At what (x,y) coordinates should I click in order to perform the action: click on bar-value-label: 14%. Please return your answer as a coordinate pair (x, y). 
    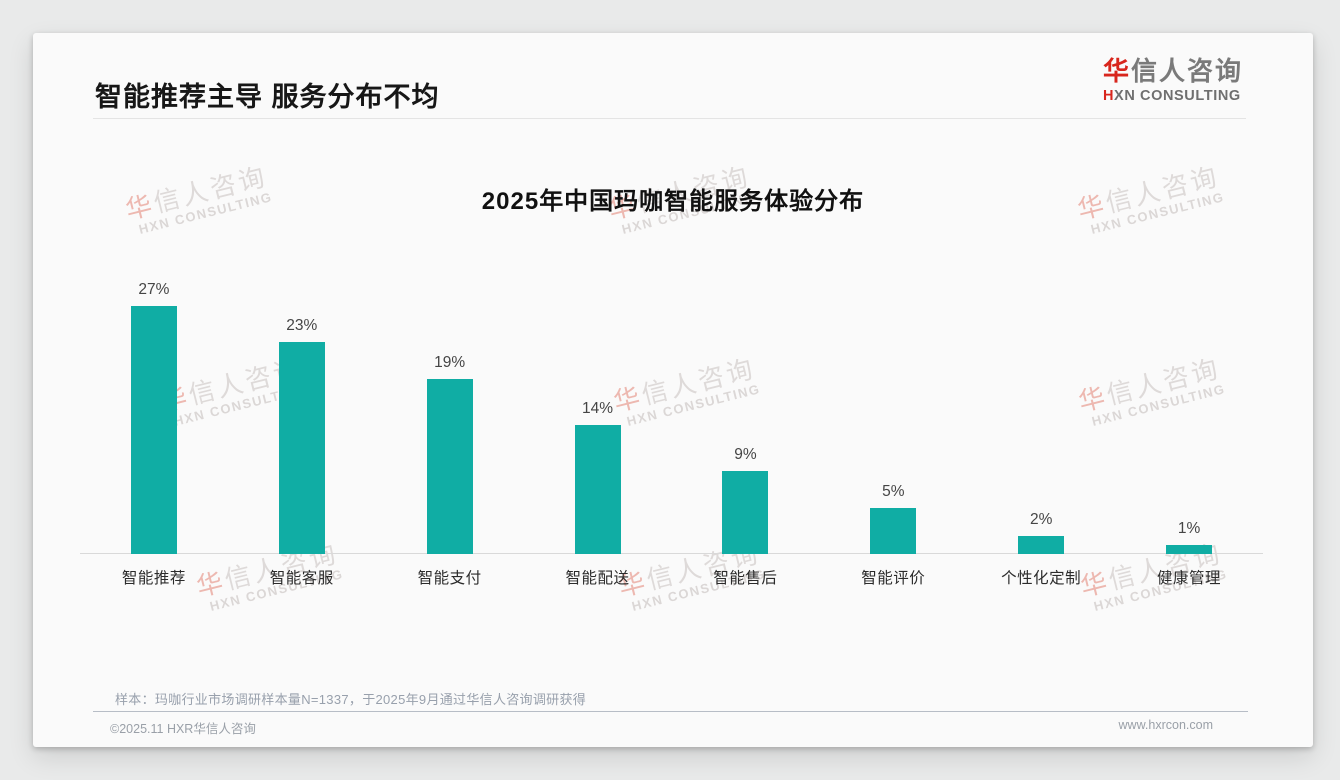
    Looking at the image, I should click on (598, 409).